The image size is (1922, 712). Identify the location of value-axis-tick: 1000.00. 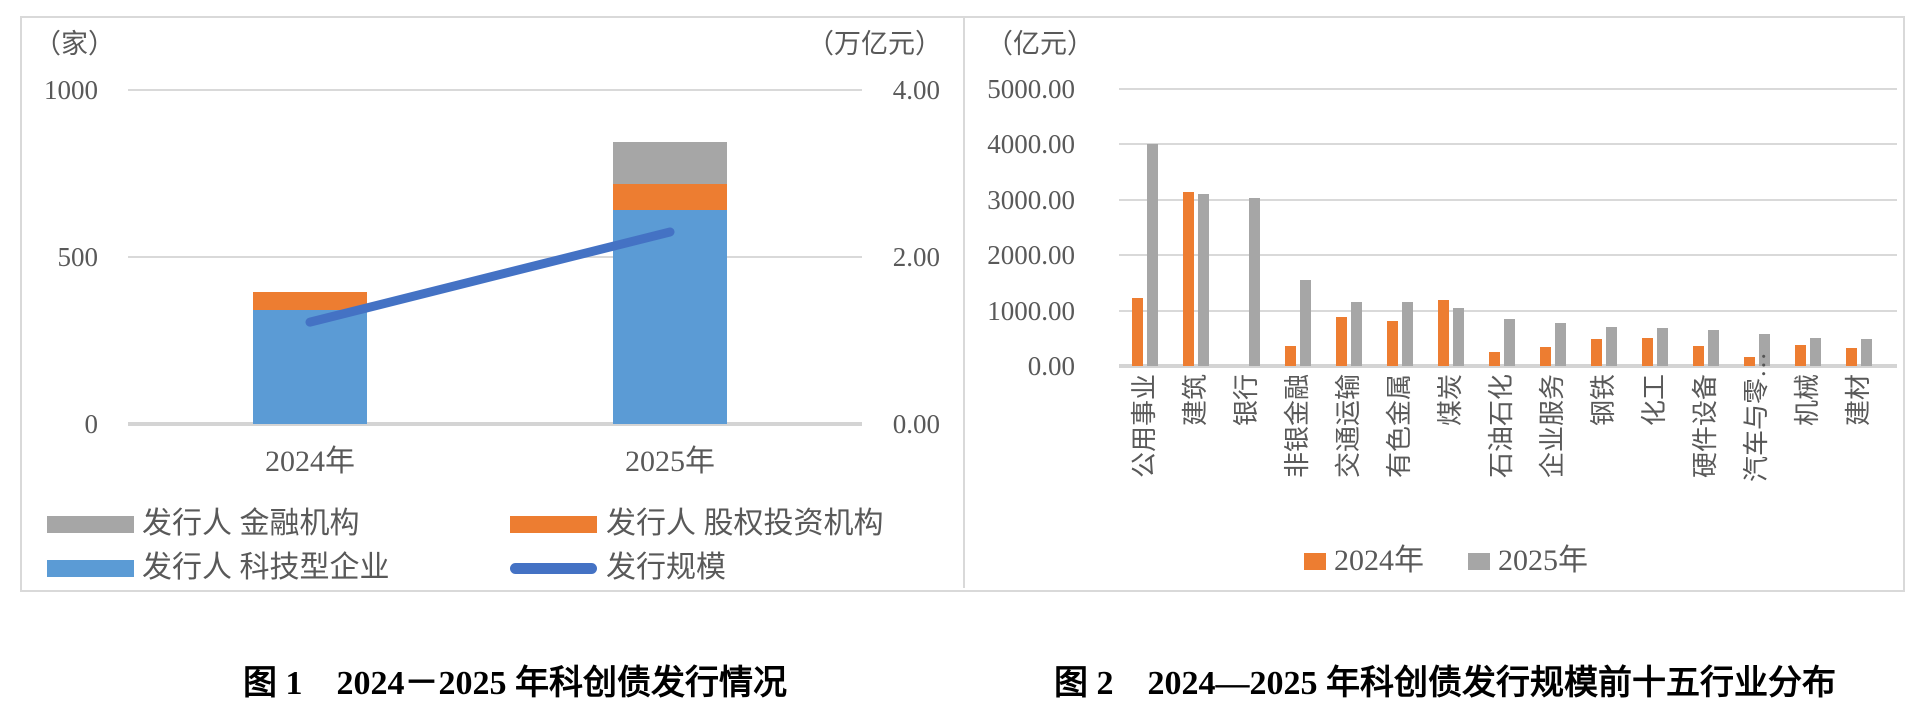
(1031, 310).